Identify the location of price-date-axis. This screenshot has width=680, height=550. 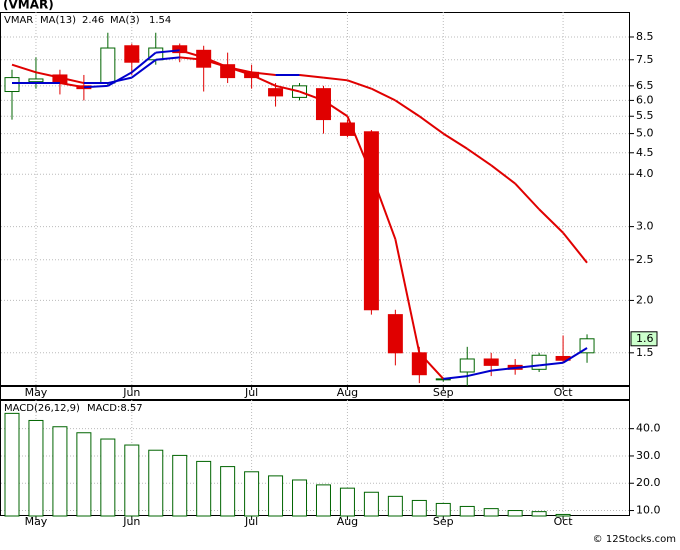
(315, 393).